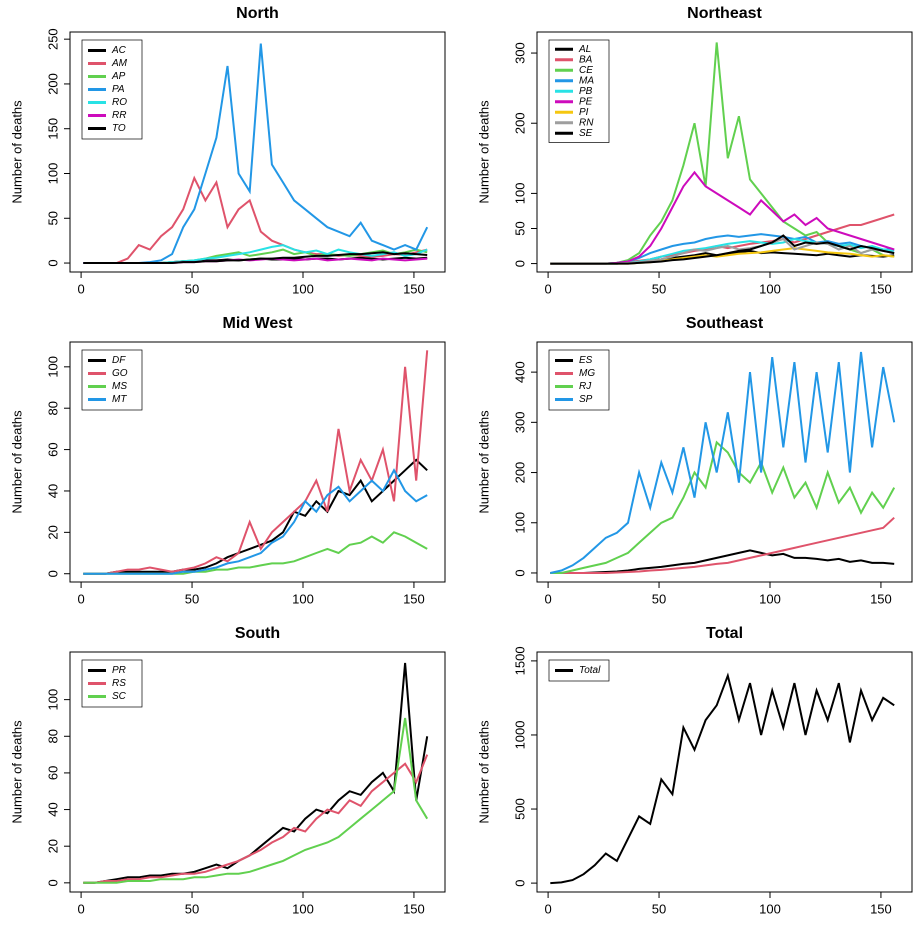 Image resolution: width=914 pixels, height=929 pixels. What do you see at coordinates (52, 809) in the screenshot?
I see `y-tick-label: 40` at bounding box center [52, 809].